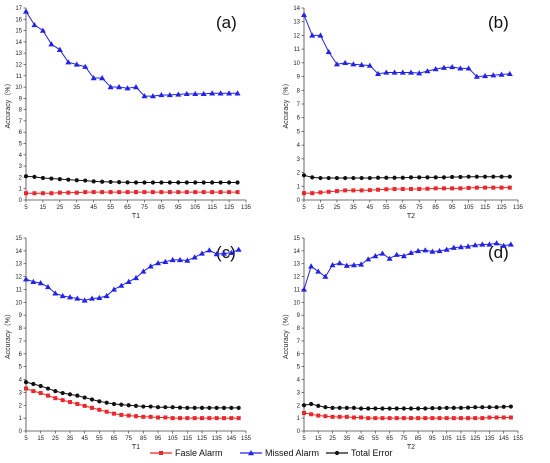 Image resolution: width=550 pixels, height=463 pixels. Describe the element at coordinates (212, 208) in the screenshot. I see `x-tick-label: 115` at that location.